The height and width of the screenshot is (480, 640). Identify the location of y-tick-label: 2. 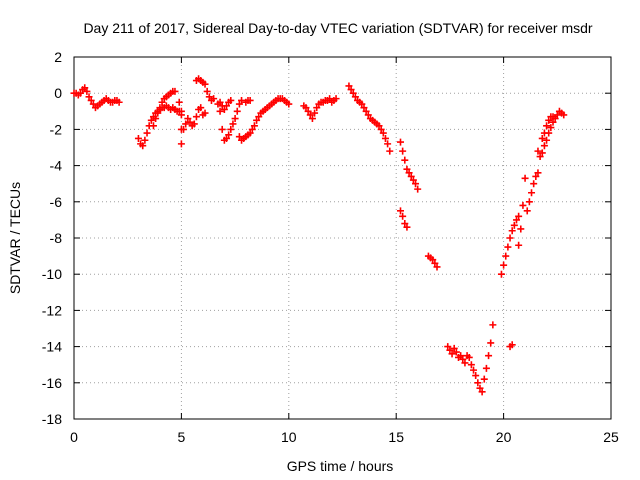
(58, 57).